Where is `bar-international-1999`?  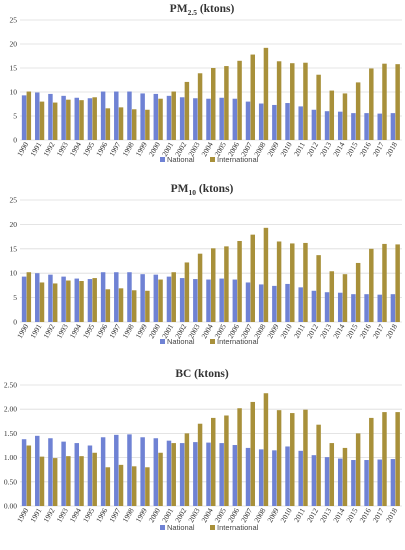 bar-international-1999 is located at coordinates (147, 486).